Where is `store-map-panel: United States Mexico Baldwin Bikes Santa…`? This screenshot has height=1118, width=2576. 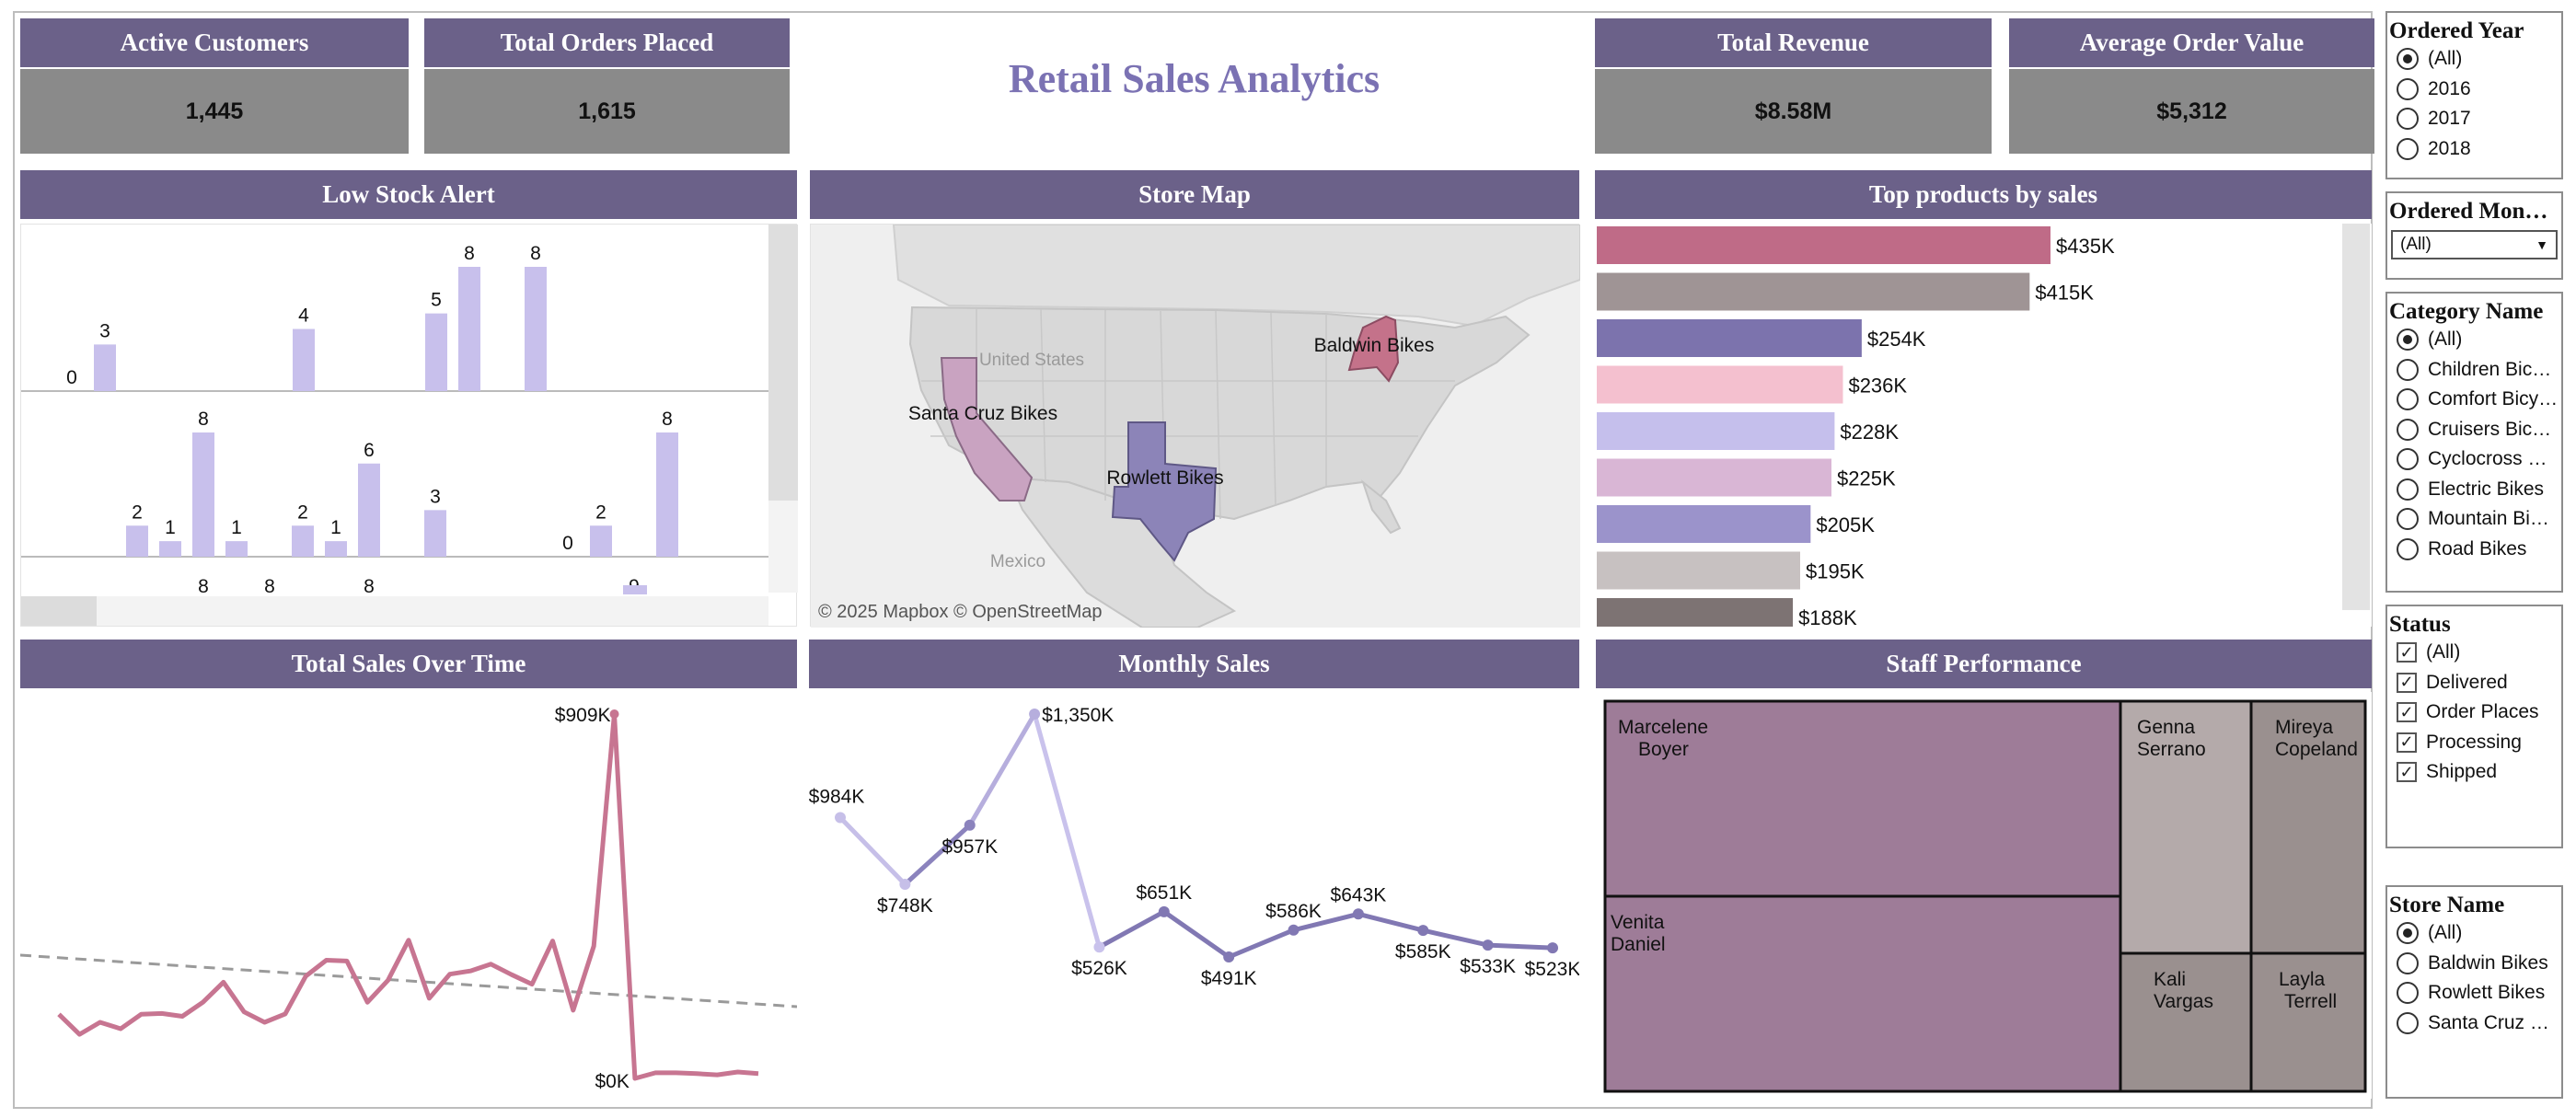
store-map-panel: United States Mexico Baldwin Bikes Santa… is located at coordinates (1195, 426).